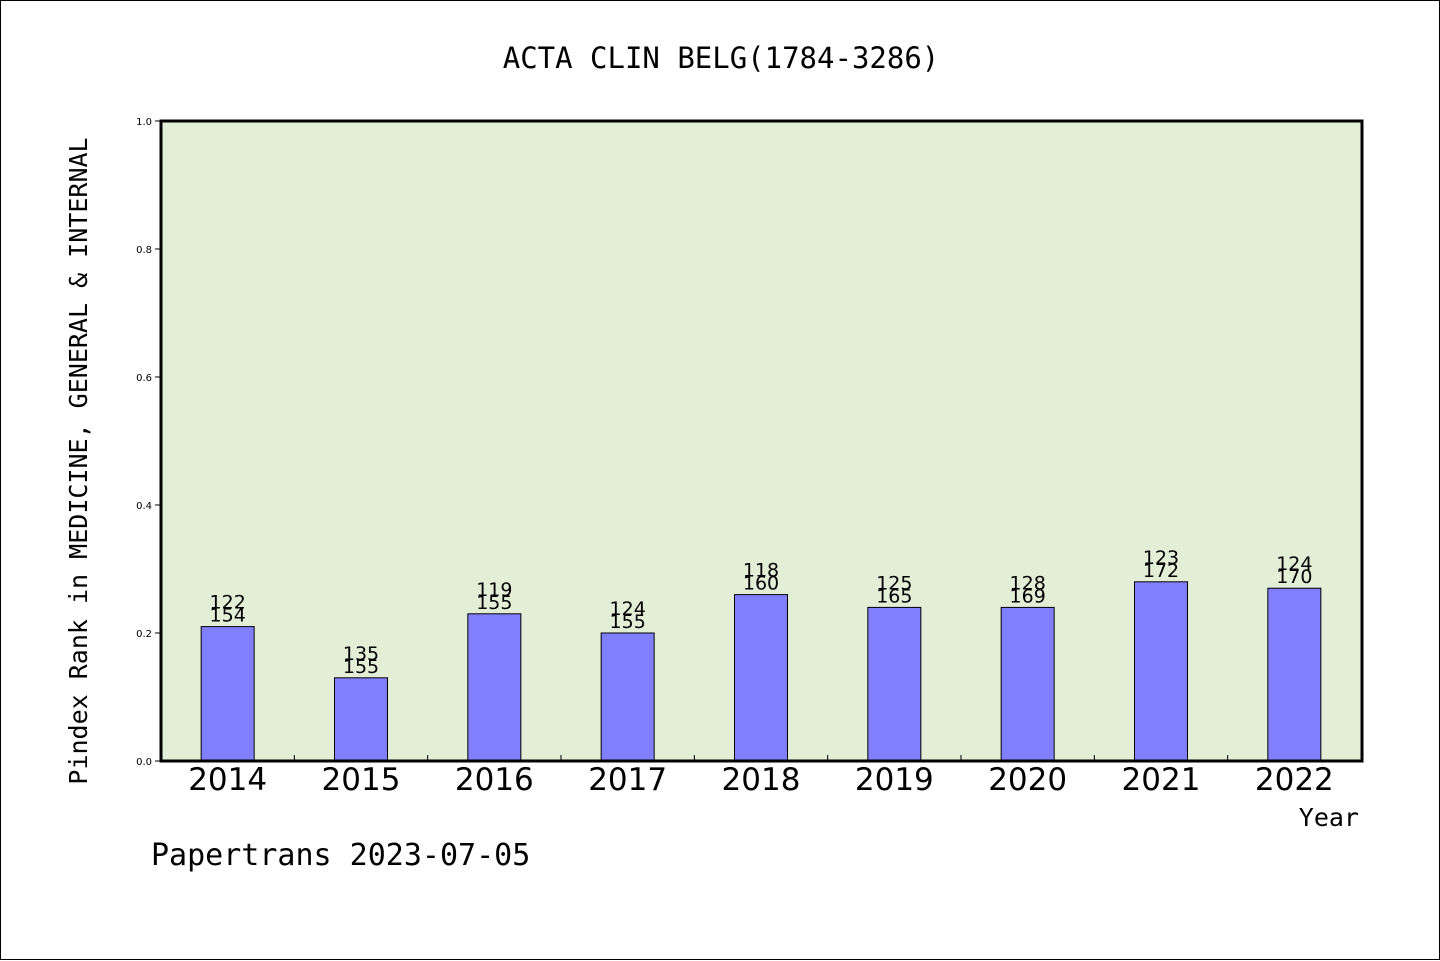 The height and width of the screenshot is (961, 1440). Describe the element at coordinates (361, 719) in the screenshot. I see `bar-2015` at that location.